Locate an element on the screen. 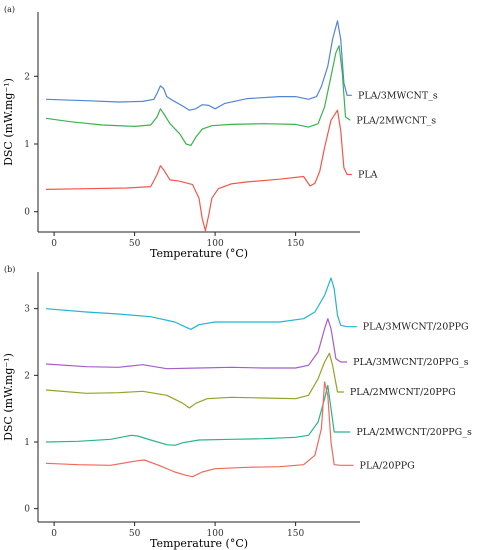  series-label: PLA/2MWCNT/20PPG_s is located at coordinates (414, 432).